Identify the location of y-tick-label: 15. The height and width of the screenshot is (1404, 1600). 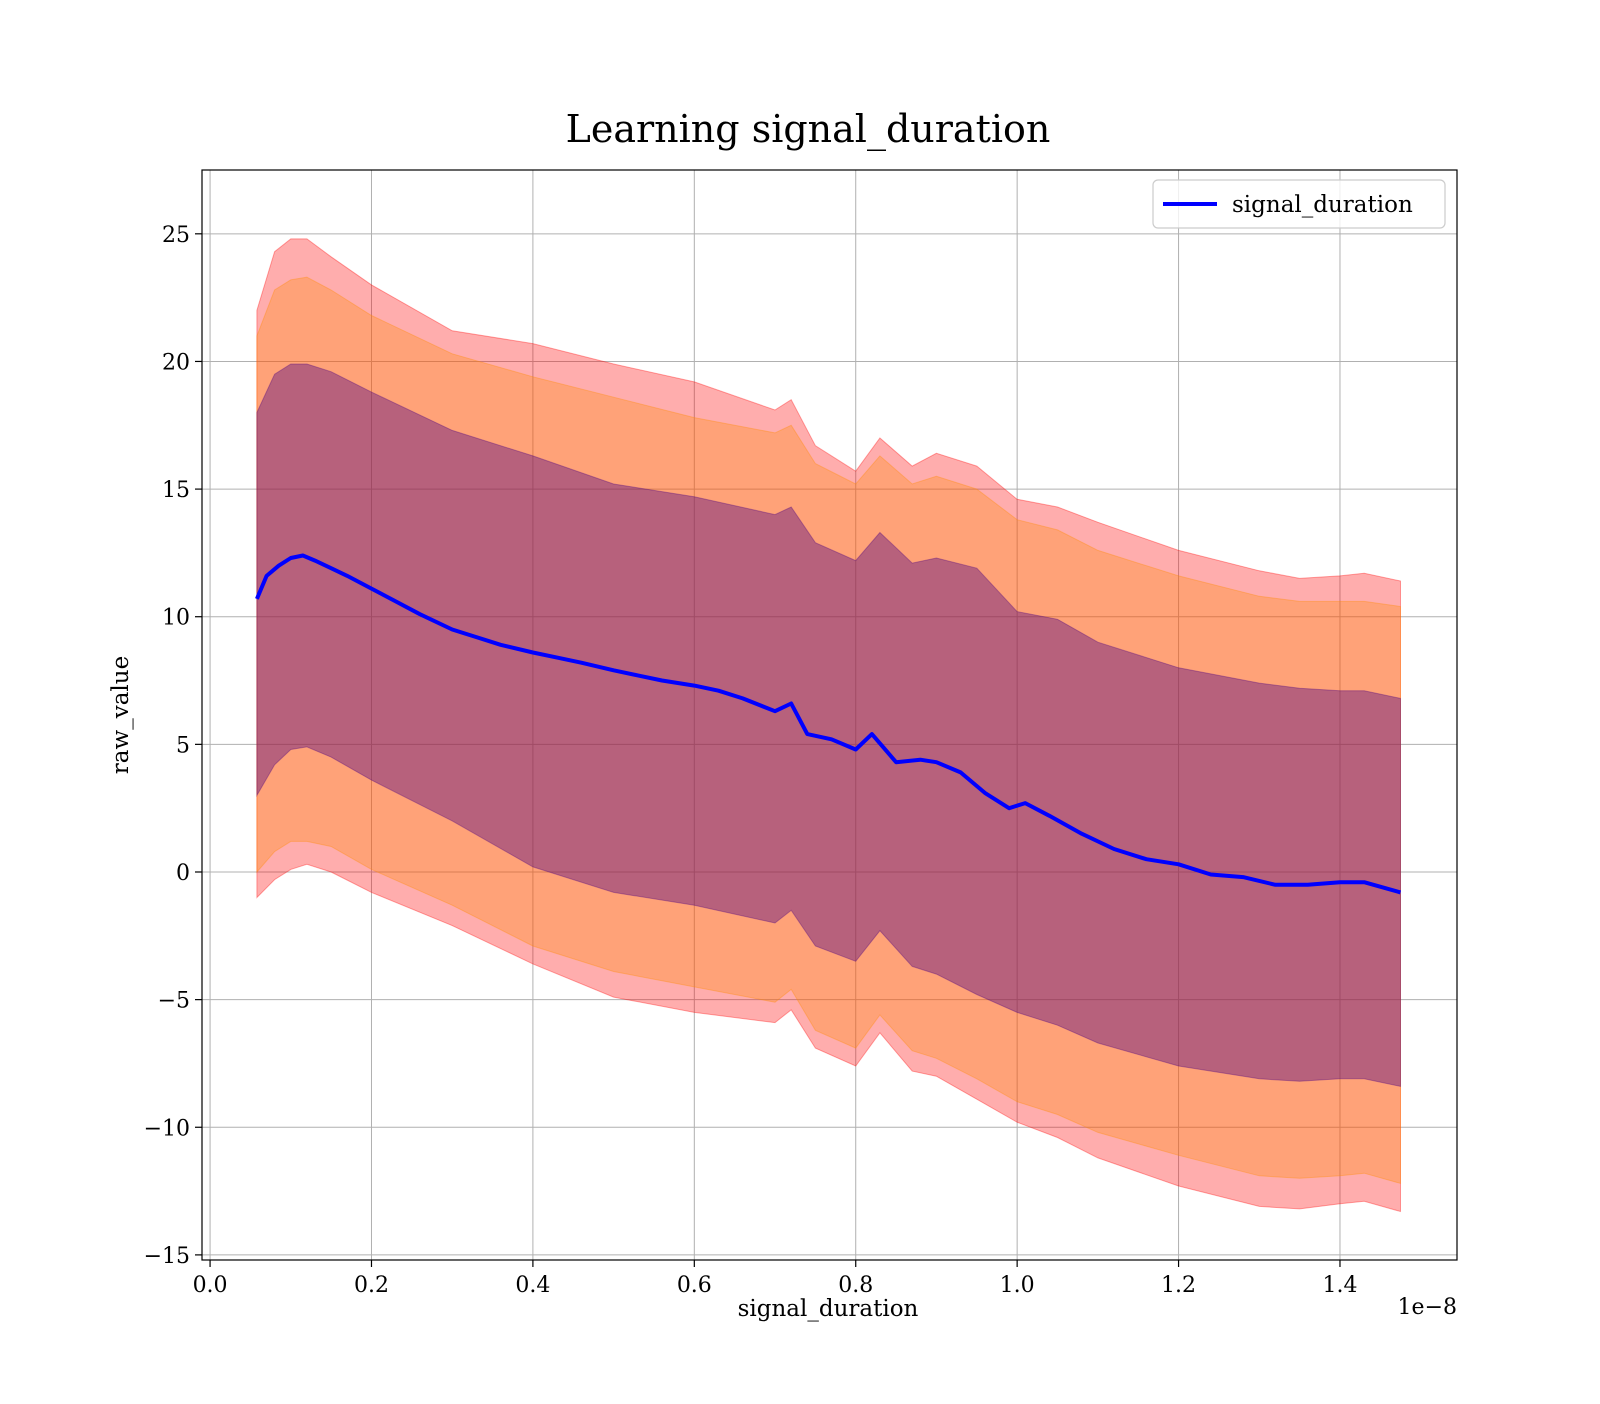
(176, 490).